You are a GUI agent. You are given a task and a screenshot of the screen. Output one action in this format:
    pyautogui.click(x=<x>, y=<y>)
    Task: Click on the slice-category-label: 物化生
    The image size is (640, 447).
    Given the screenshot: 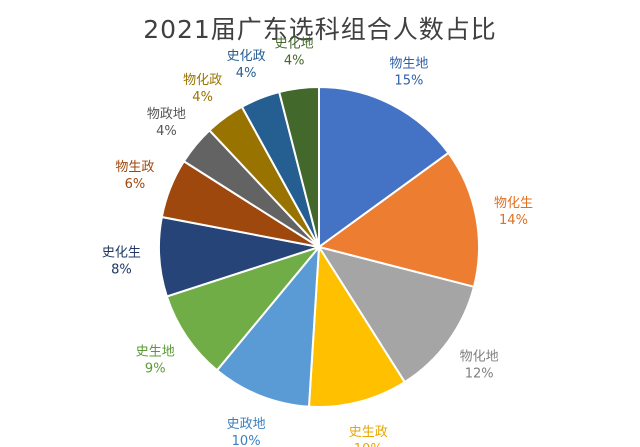 What is the action you would take?
    pyautogui.click(x=513, y=203)
    